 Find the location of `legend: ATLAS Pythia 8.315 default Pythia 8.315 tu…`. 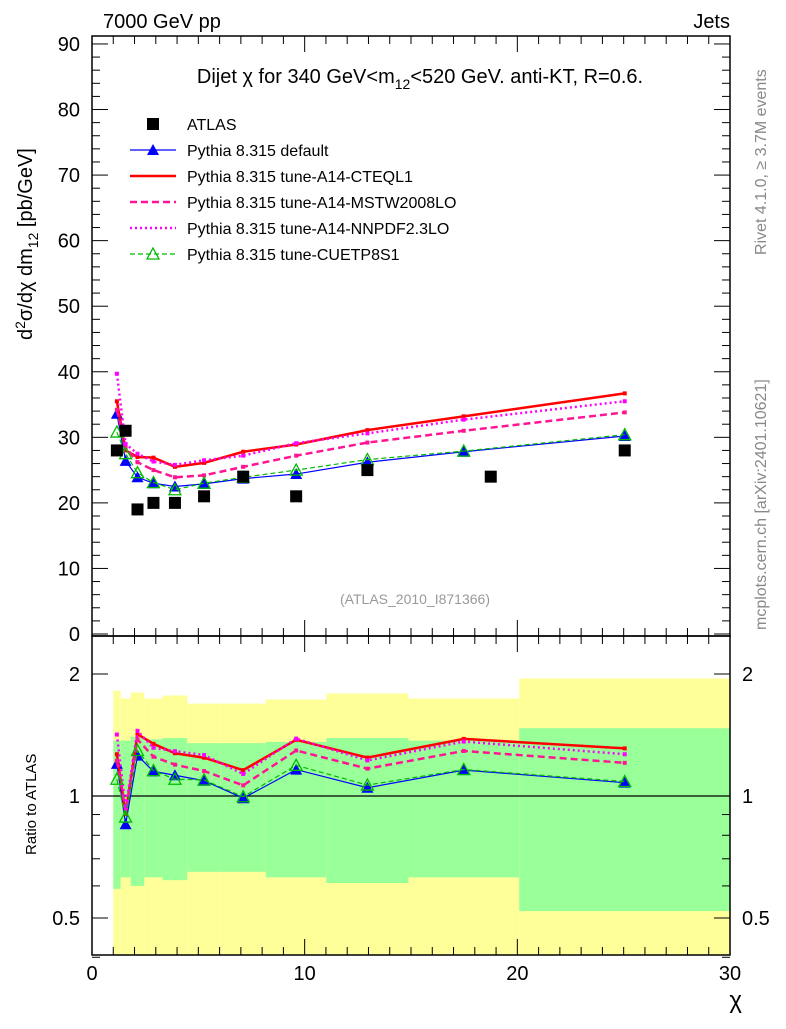

legend: ATLAS Pythia 8.315 default Pythia 8.315 tu… is located at coordinates (293, 190).